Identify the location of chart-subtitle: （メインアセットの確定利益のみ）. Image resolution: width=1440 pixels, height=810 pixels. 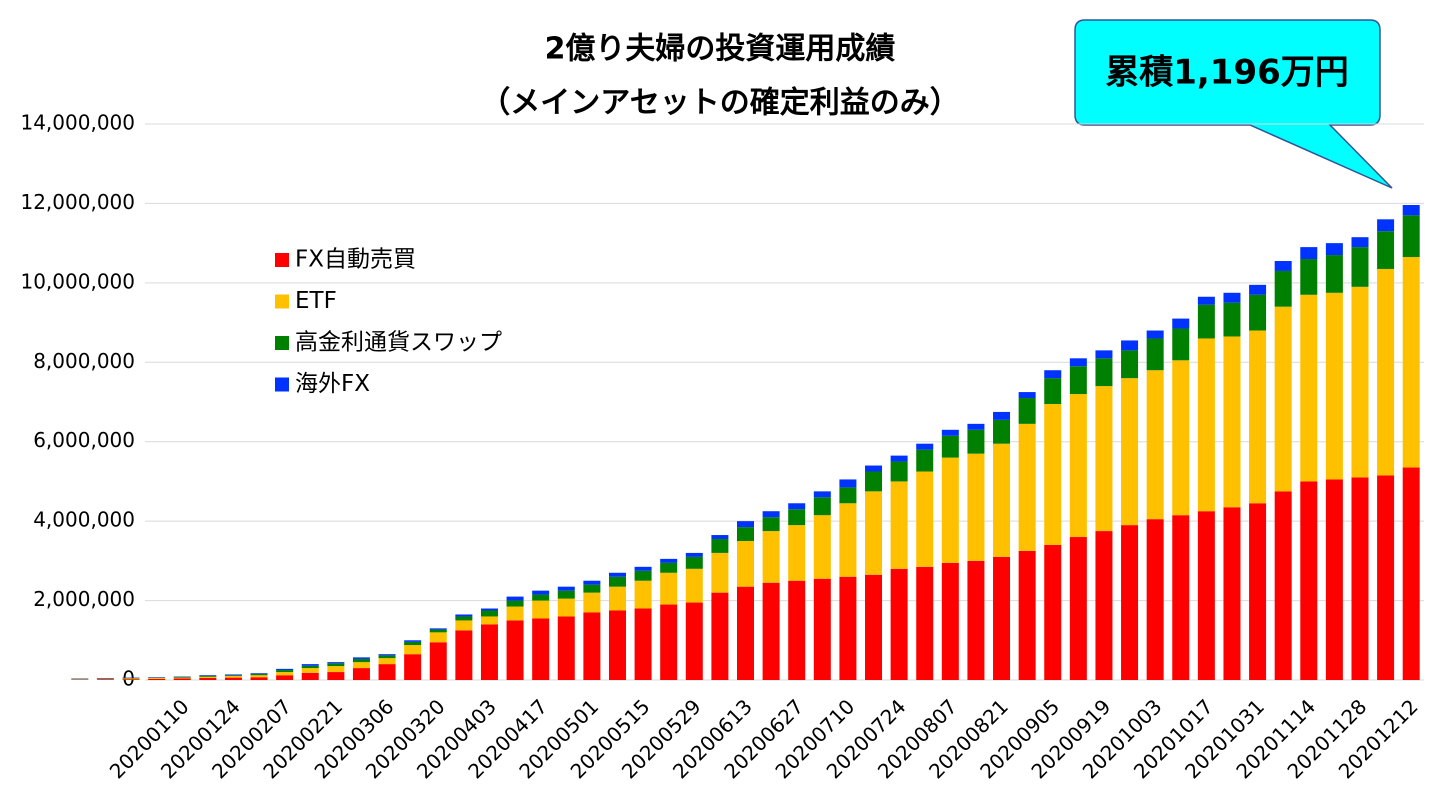
(719, 103).